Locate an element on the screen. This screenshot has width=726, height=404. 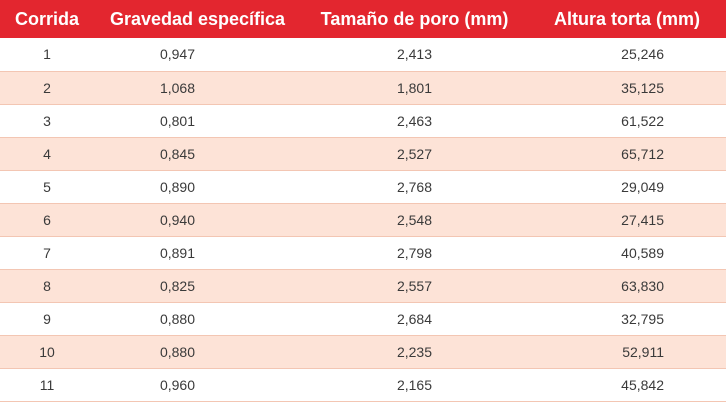
cell-altura-torta: 29,049 is located at coordinates (627, 187).